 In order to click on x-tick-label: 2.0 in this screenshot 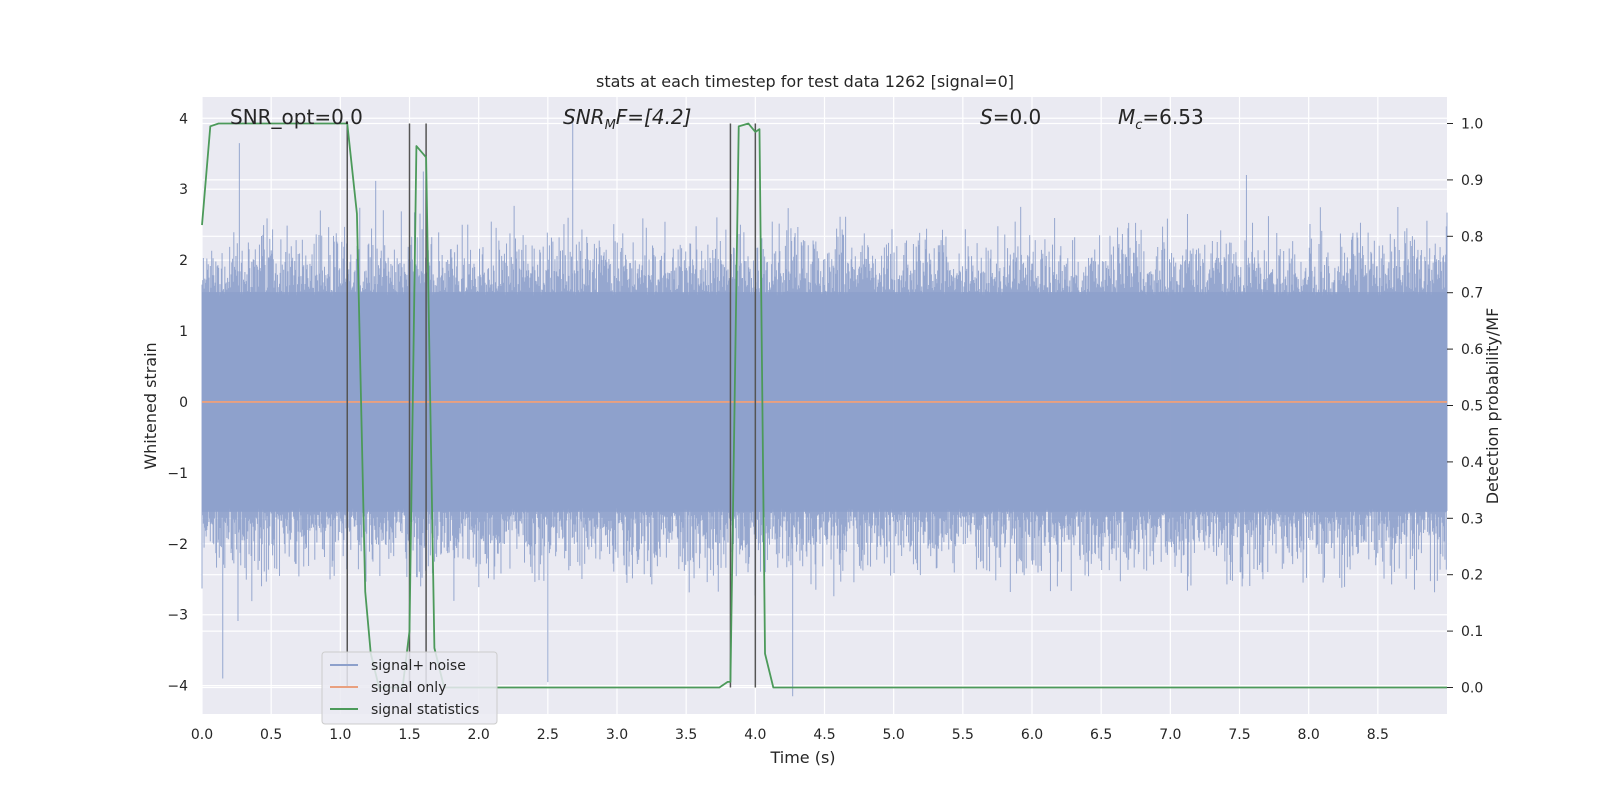, I will do `click(479, 735)`.